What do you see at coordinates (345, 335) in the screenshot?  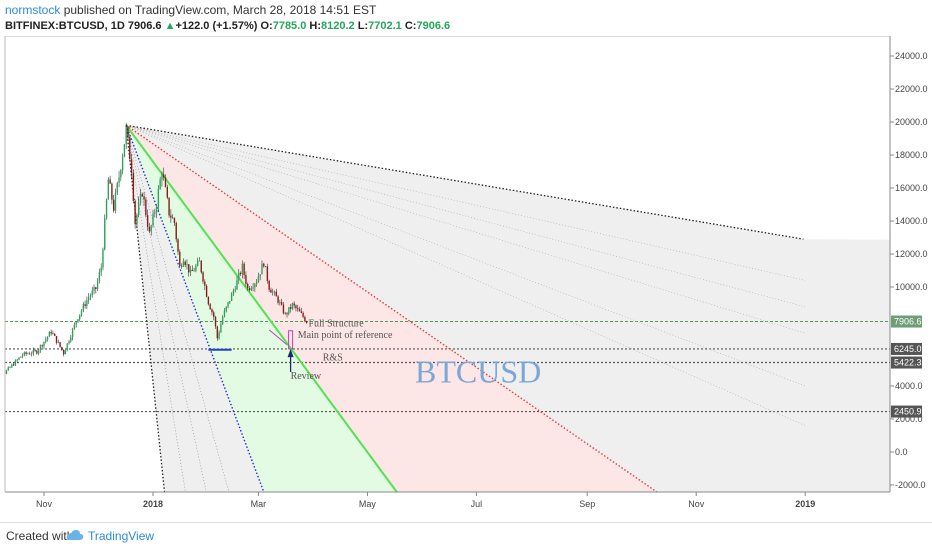 I see `annotation-label: Main point of reference` at bounding box center [345, 335].